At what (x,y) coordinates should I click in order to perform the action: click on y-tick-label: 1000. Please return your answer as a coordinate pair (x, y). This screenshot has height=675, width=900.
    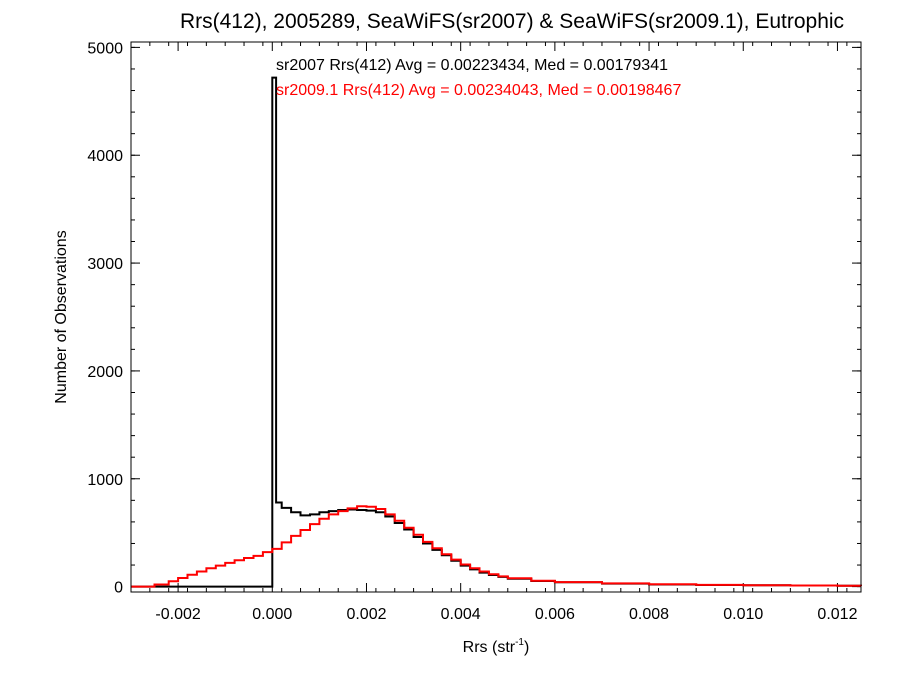
    Looking at the image, I should click on (105, 480).